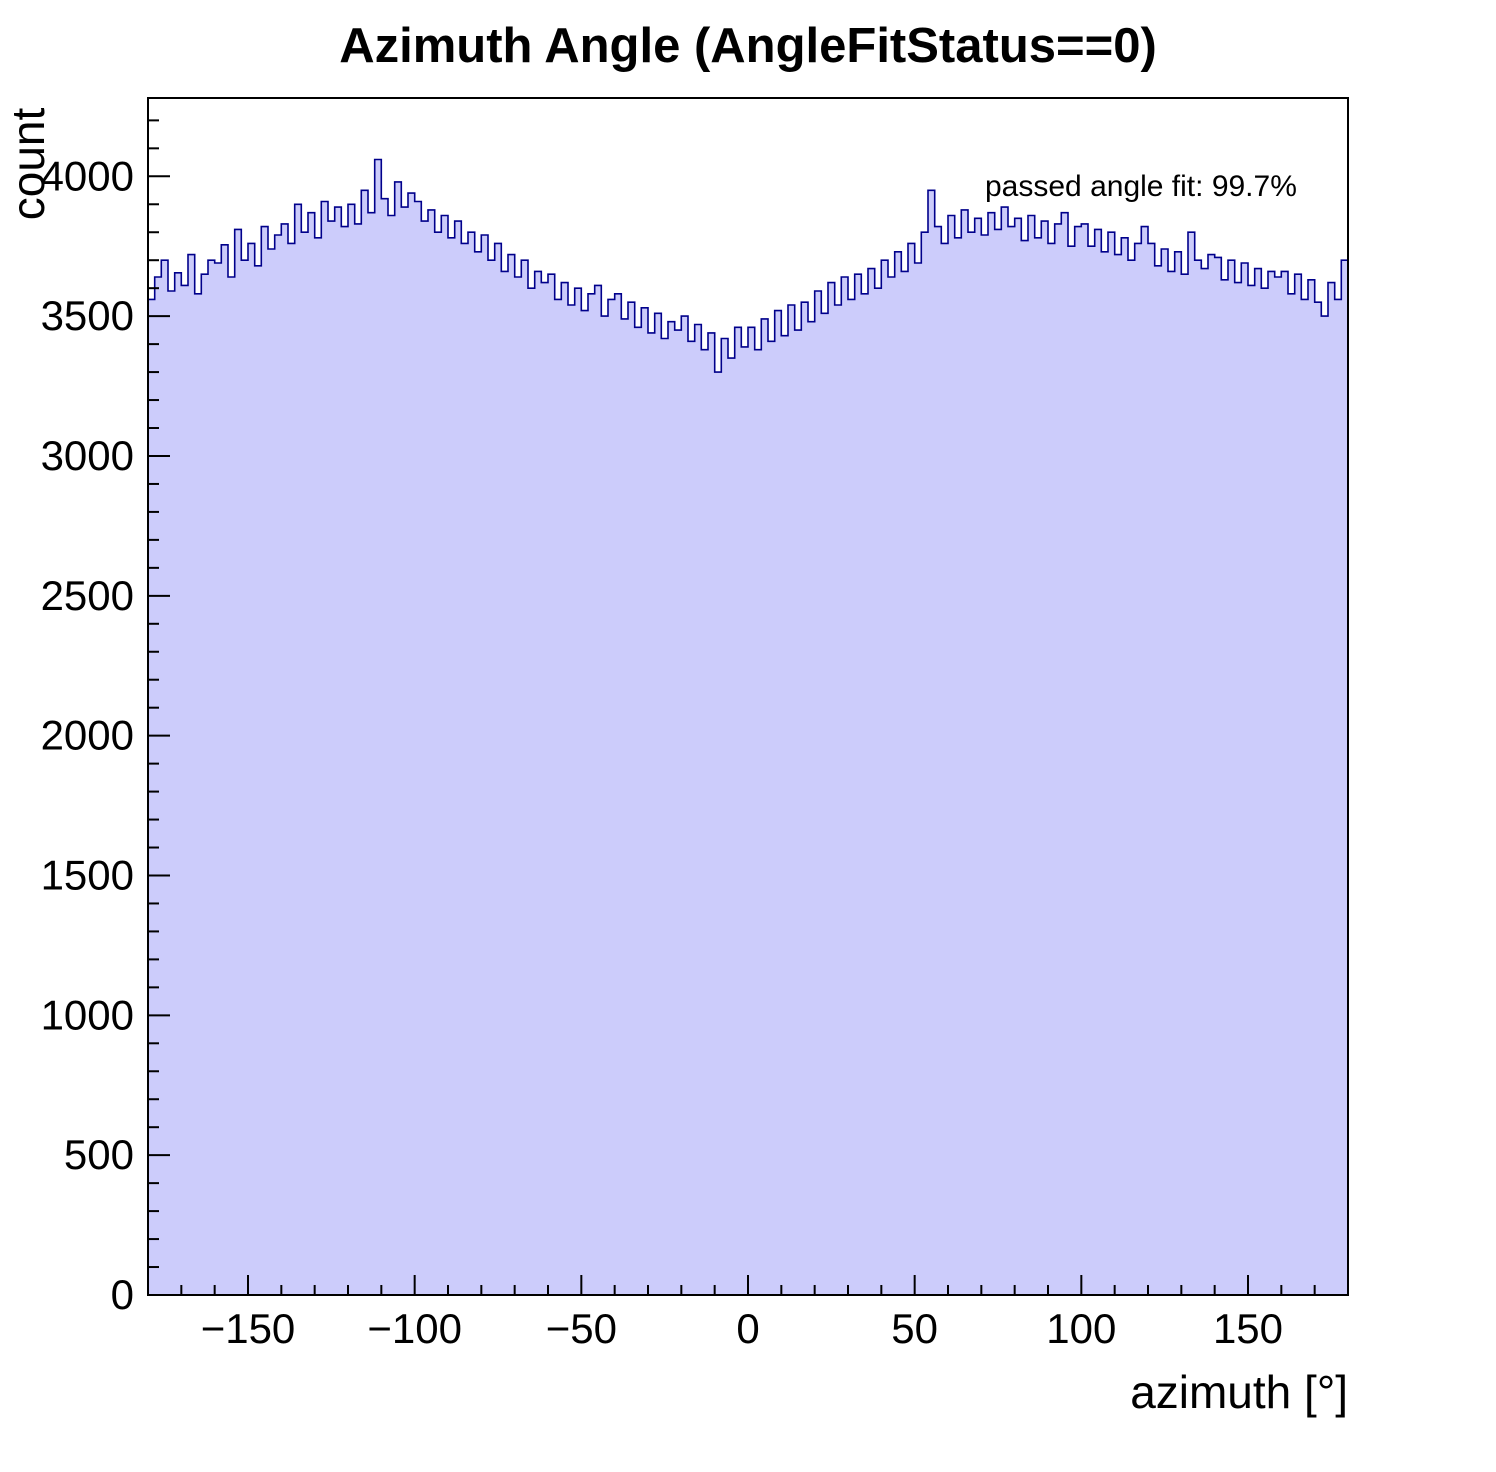 This screenshot has height=1472, width=1496. Describe the element at coordinates (1239, 1392) in the screenshot. I see `x-axis-title: azimuth [°]` at that location.